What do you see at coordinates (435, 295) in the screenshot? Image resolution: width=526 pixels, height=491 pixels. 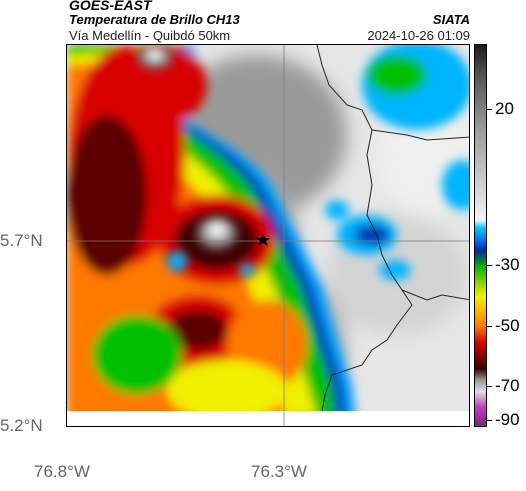 I see `region-border-south` at bounding box center [435, 295].